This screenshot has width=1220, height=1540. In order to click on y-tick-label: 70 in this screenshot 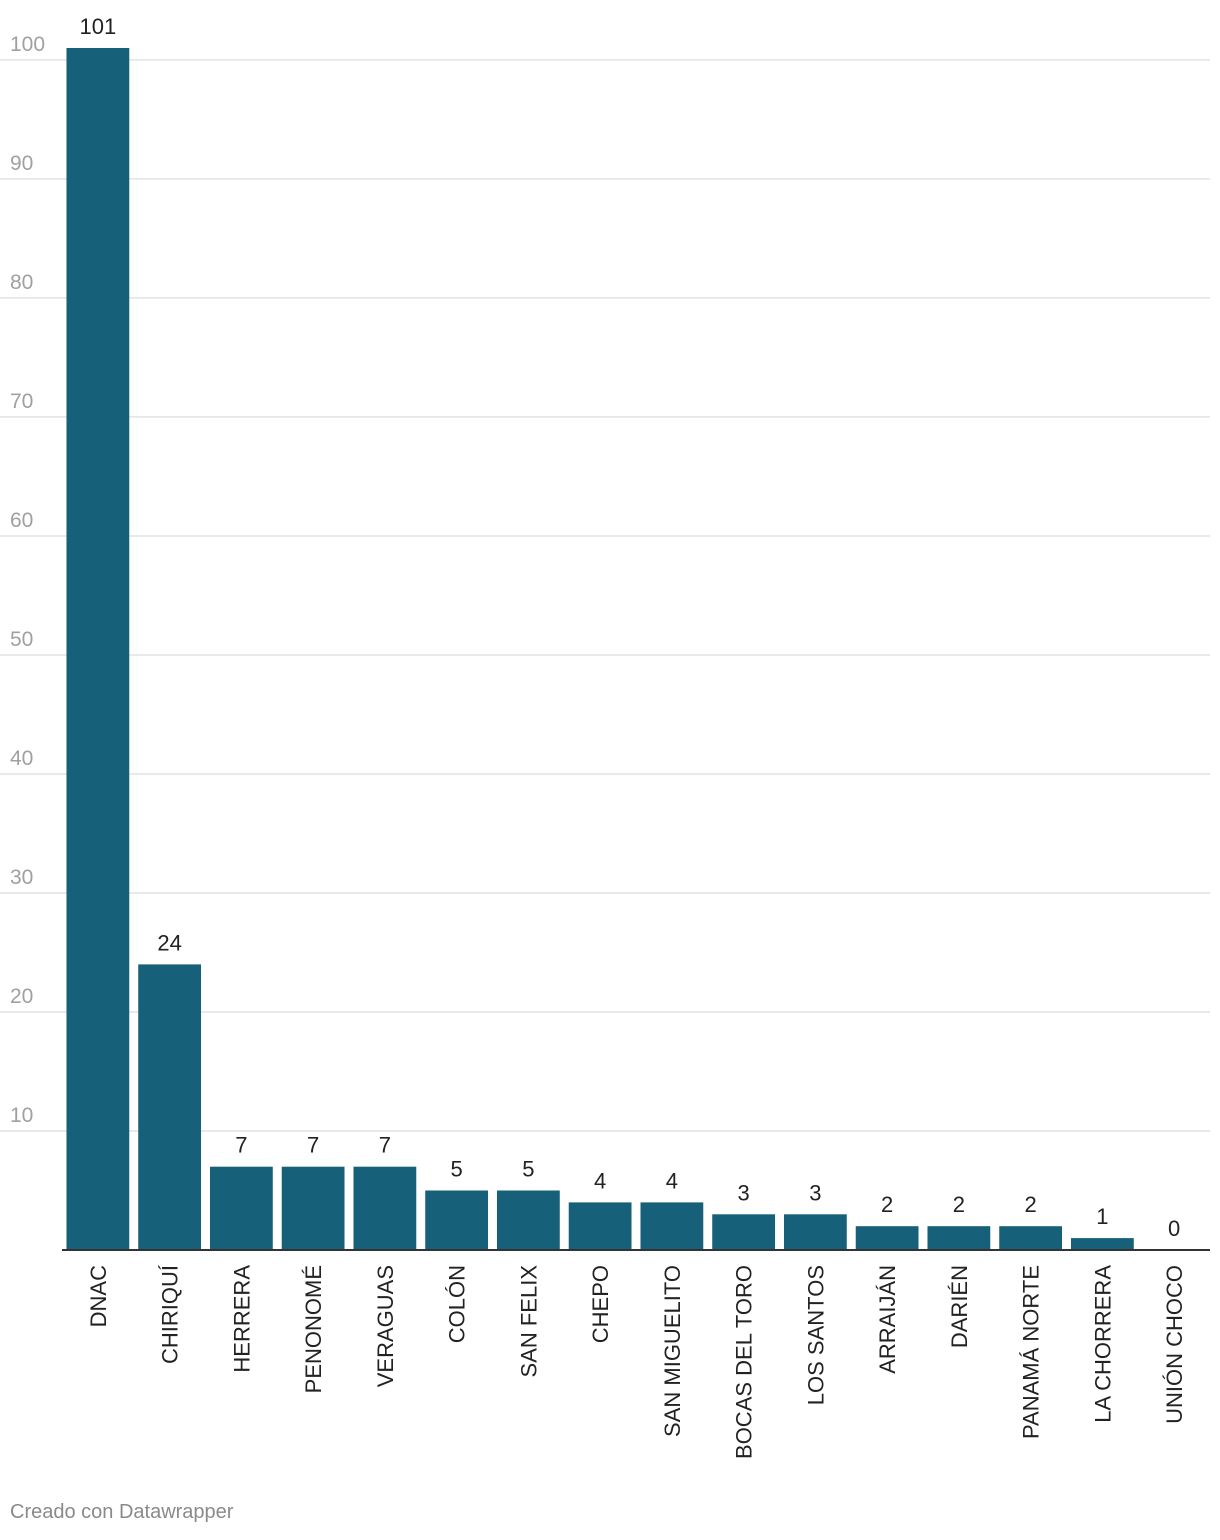, I will do `click(21, 401)`.